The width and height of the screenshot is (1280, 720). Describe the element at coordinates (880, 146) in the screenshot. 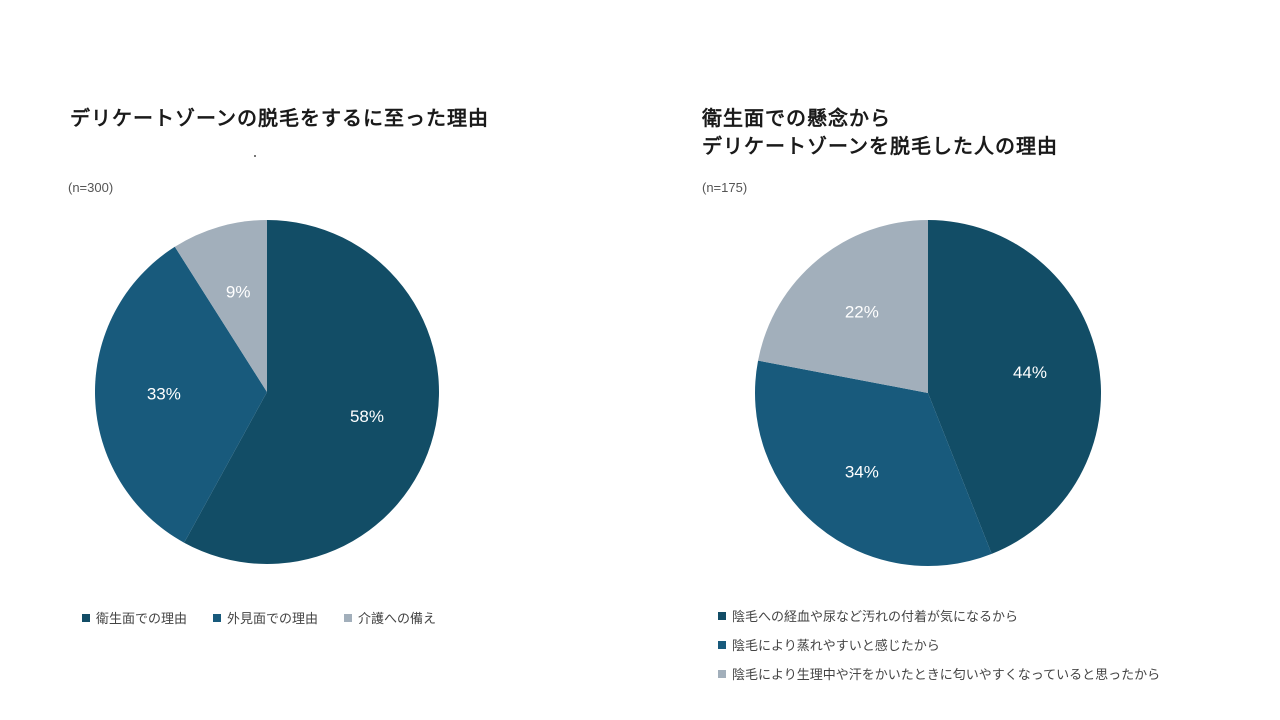

I see `right-chart-title-line-2: デリケートゾーンを脱毛した人の理由` at that location.